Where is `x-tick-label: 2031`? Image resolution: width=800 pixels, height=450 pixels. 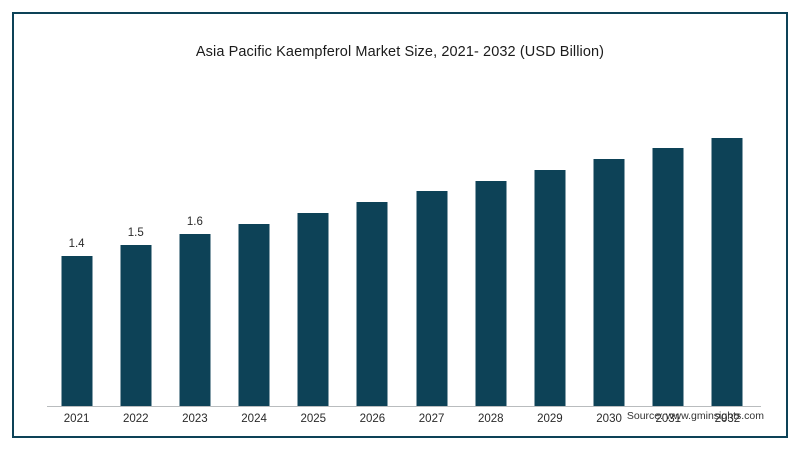
x-tick-label: 2031 is located at coordinates (668, 419).